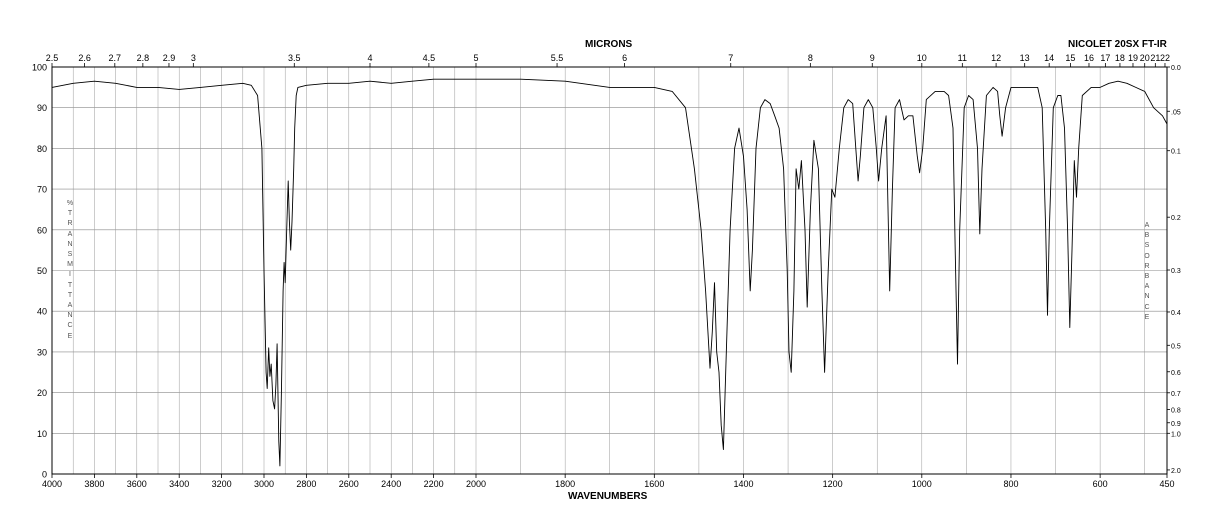  Describe the element at coordinates (810, 58) in the screenshot. I see `top-tick-label: 8` at that location.